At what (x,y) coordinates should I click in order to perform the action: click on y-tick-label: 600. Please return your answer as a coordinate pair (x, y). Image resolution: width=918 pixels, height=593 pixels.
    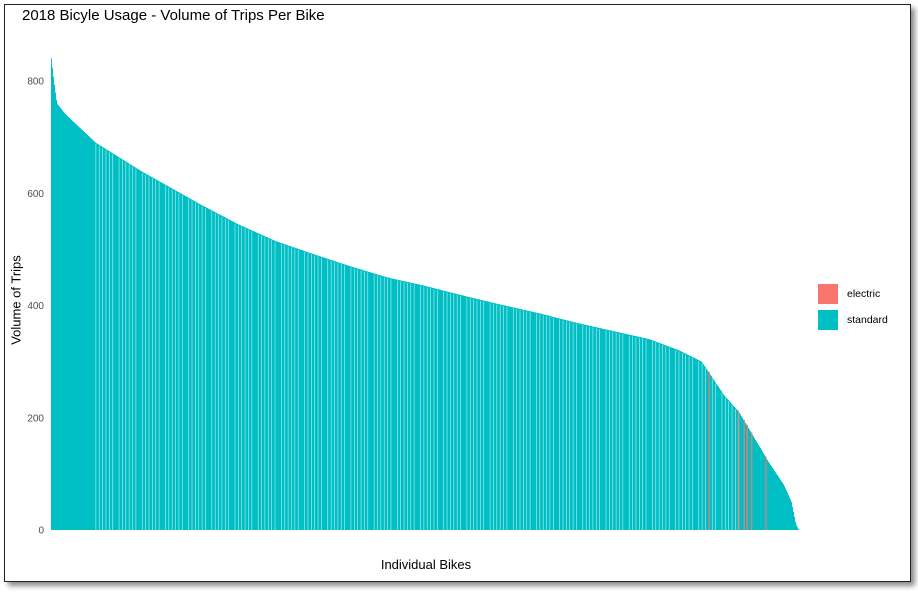
    Looking at the image, I should click on (35, 194).